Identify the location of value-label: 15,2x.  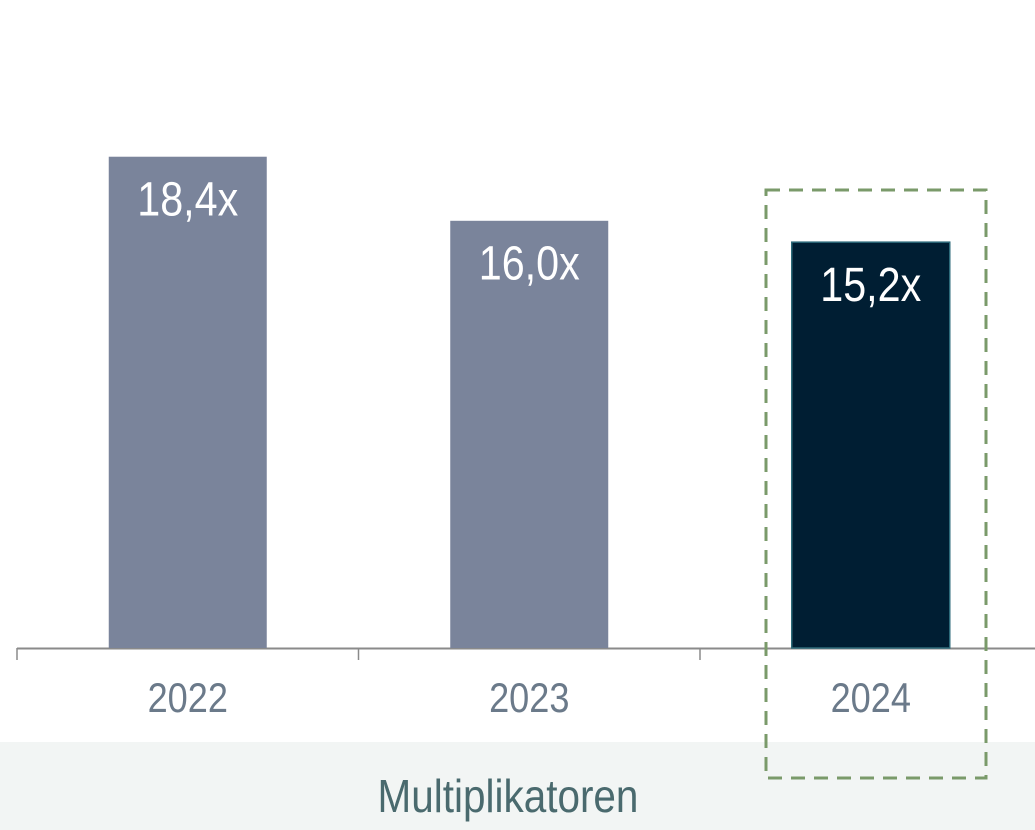
(870, 285).